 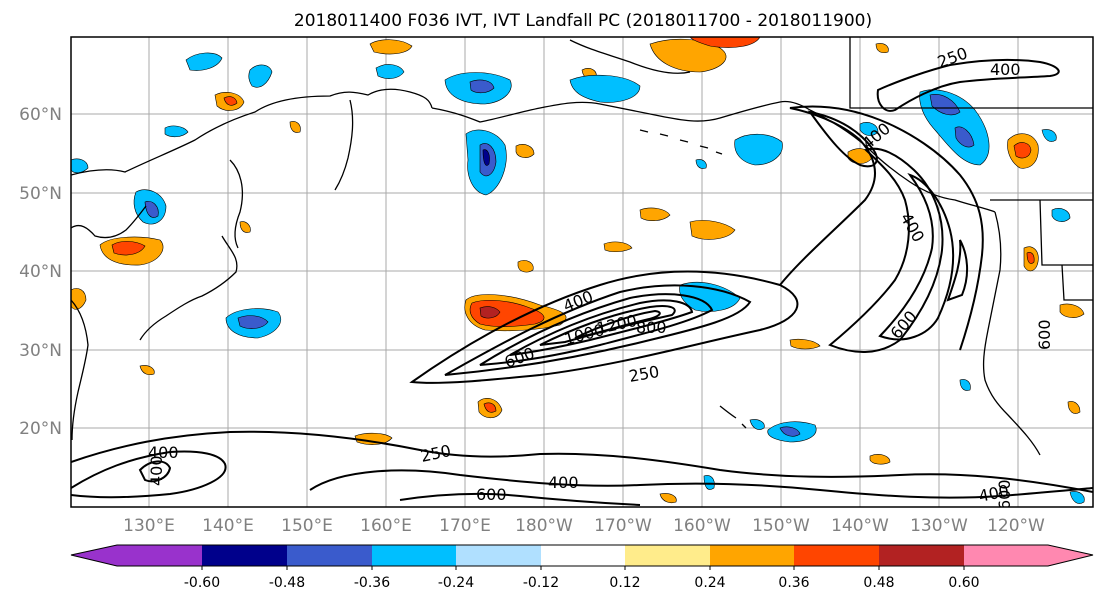 I want to click on lon-label: 120°W, so click(x=1016, y=526).